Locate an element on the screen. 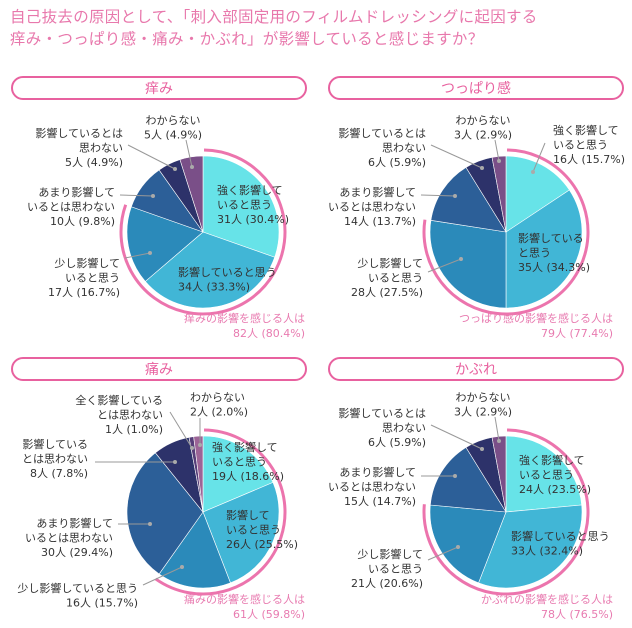 The image size is (632, 628). chart-title: つっぱり感 is located at coordinates (476, 88).